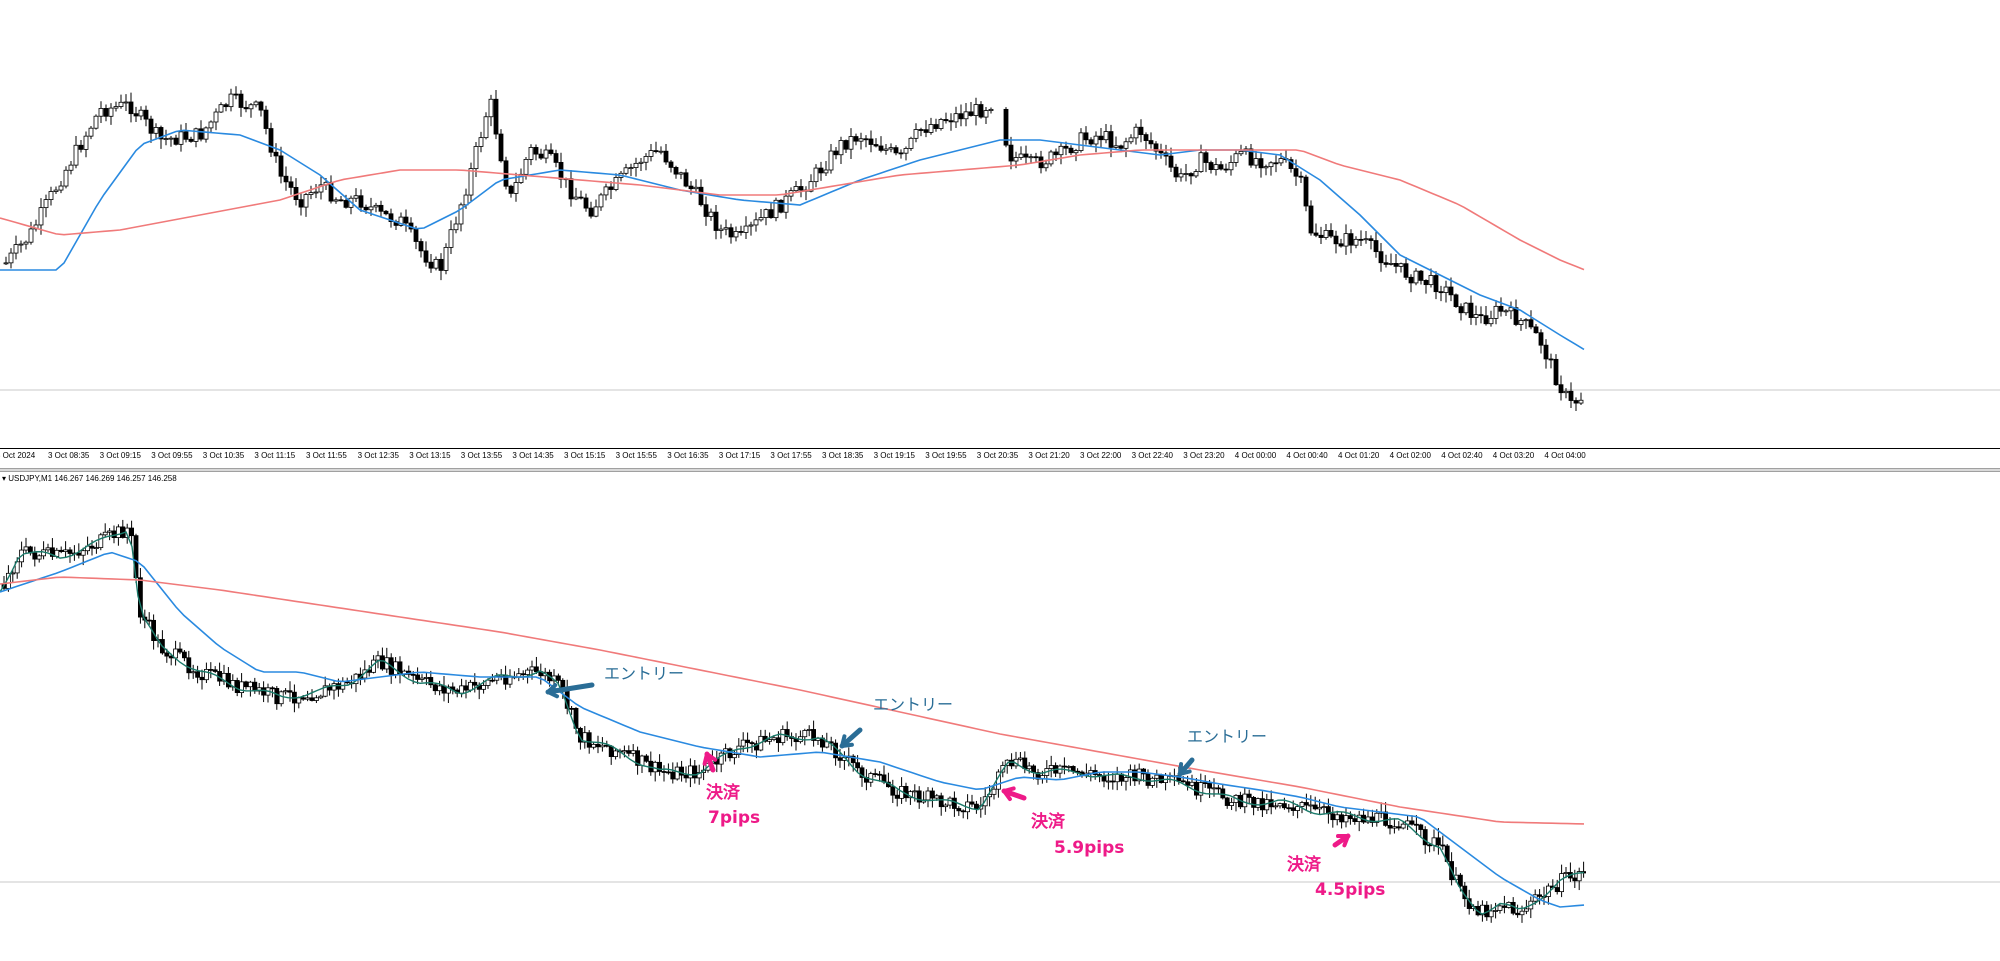 This screenshot has width=2000, height=961. I want to click on time-axis-label: 3 Oct 11:55, so click(326, 455).